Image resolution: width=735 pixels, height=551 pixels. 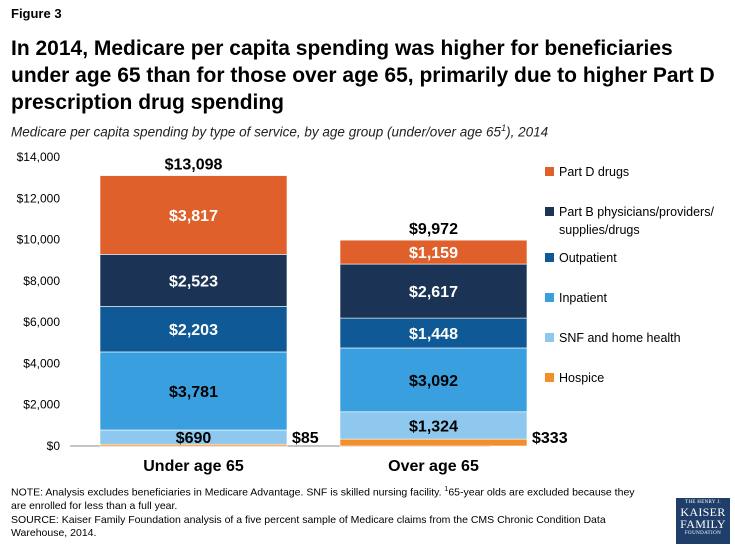 What do you see at coordinates (194, 438) in the screenshot?
I see `data-label: $690` at bounding box center [194, 438].